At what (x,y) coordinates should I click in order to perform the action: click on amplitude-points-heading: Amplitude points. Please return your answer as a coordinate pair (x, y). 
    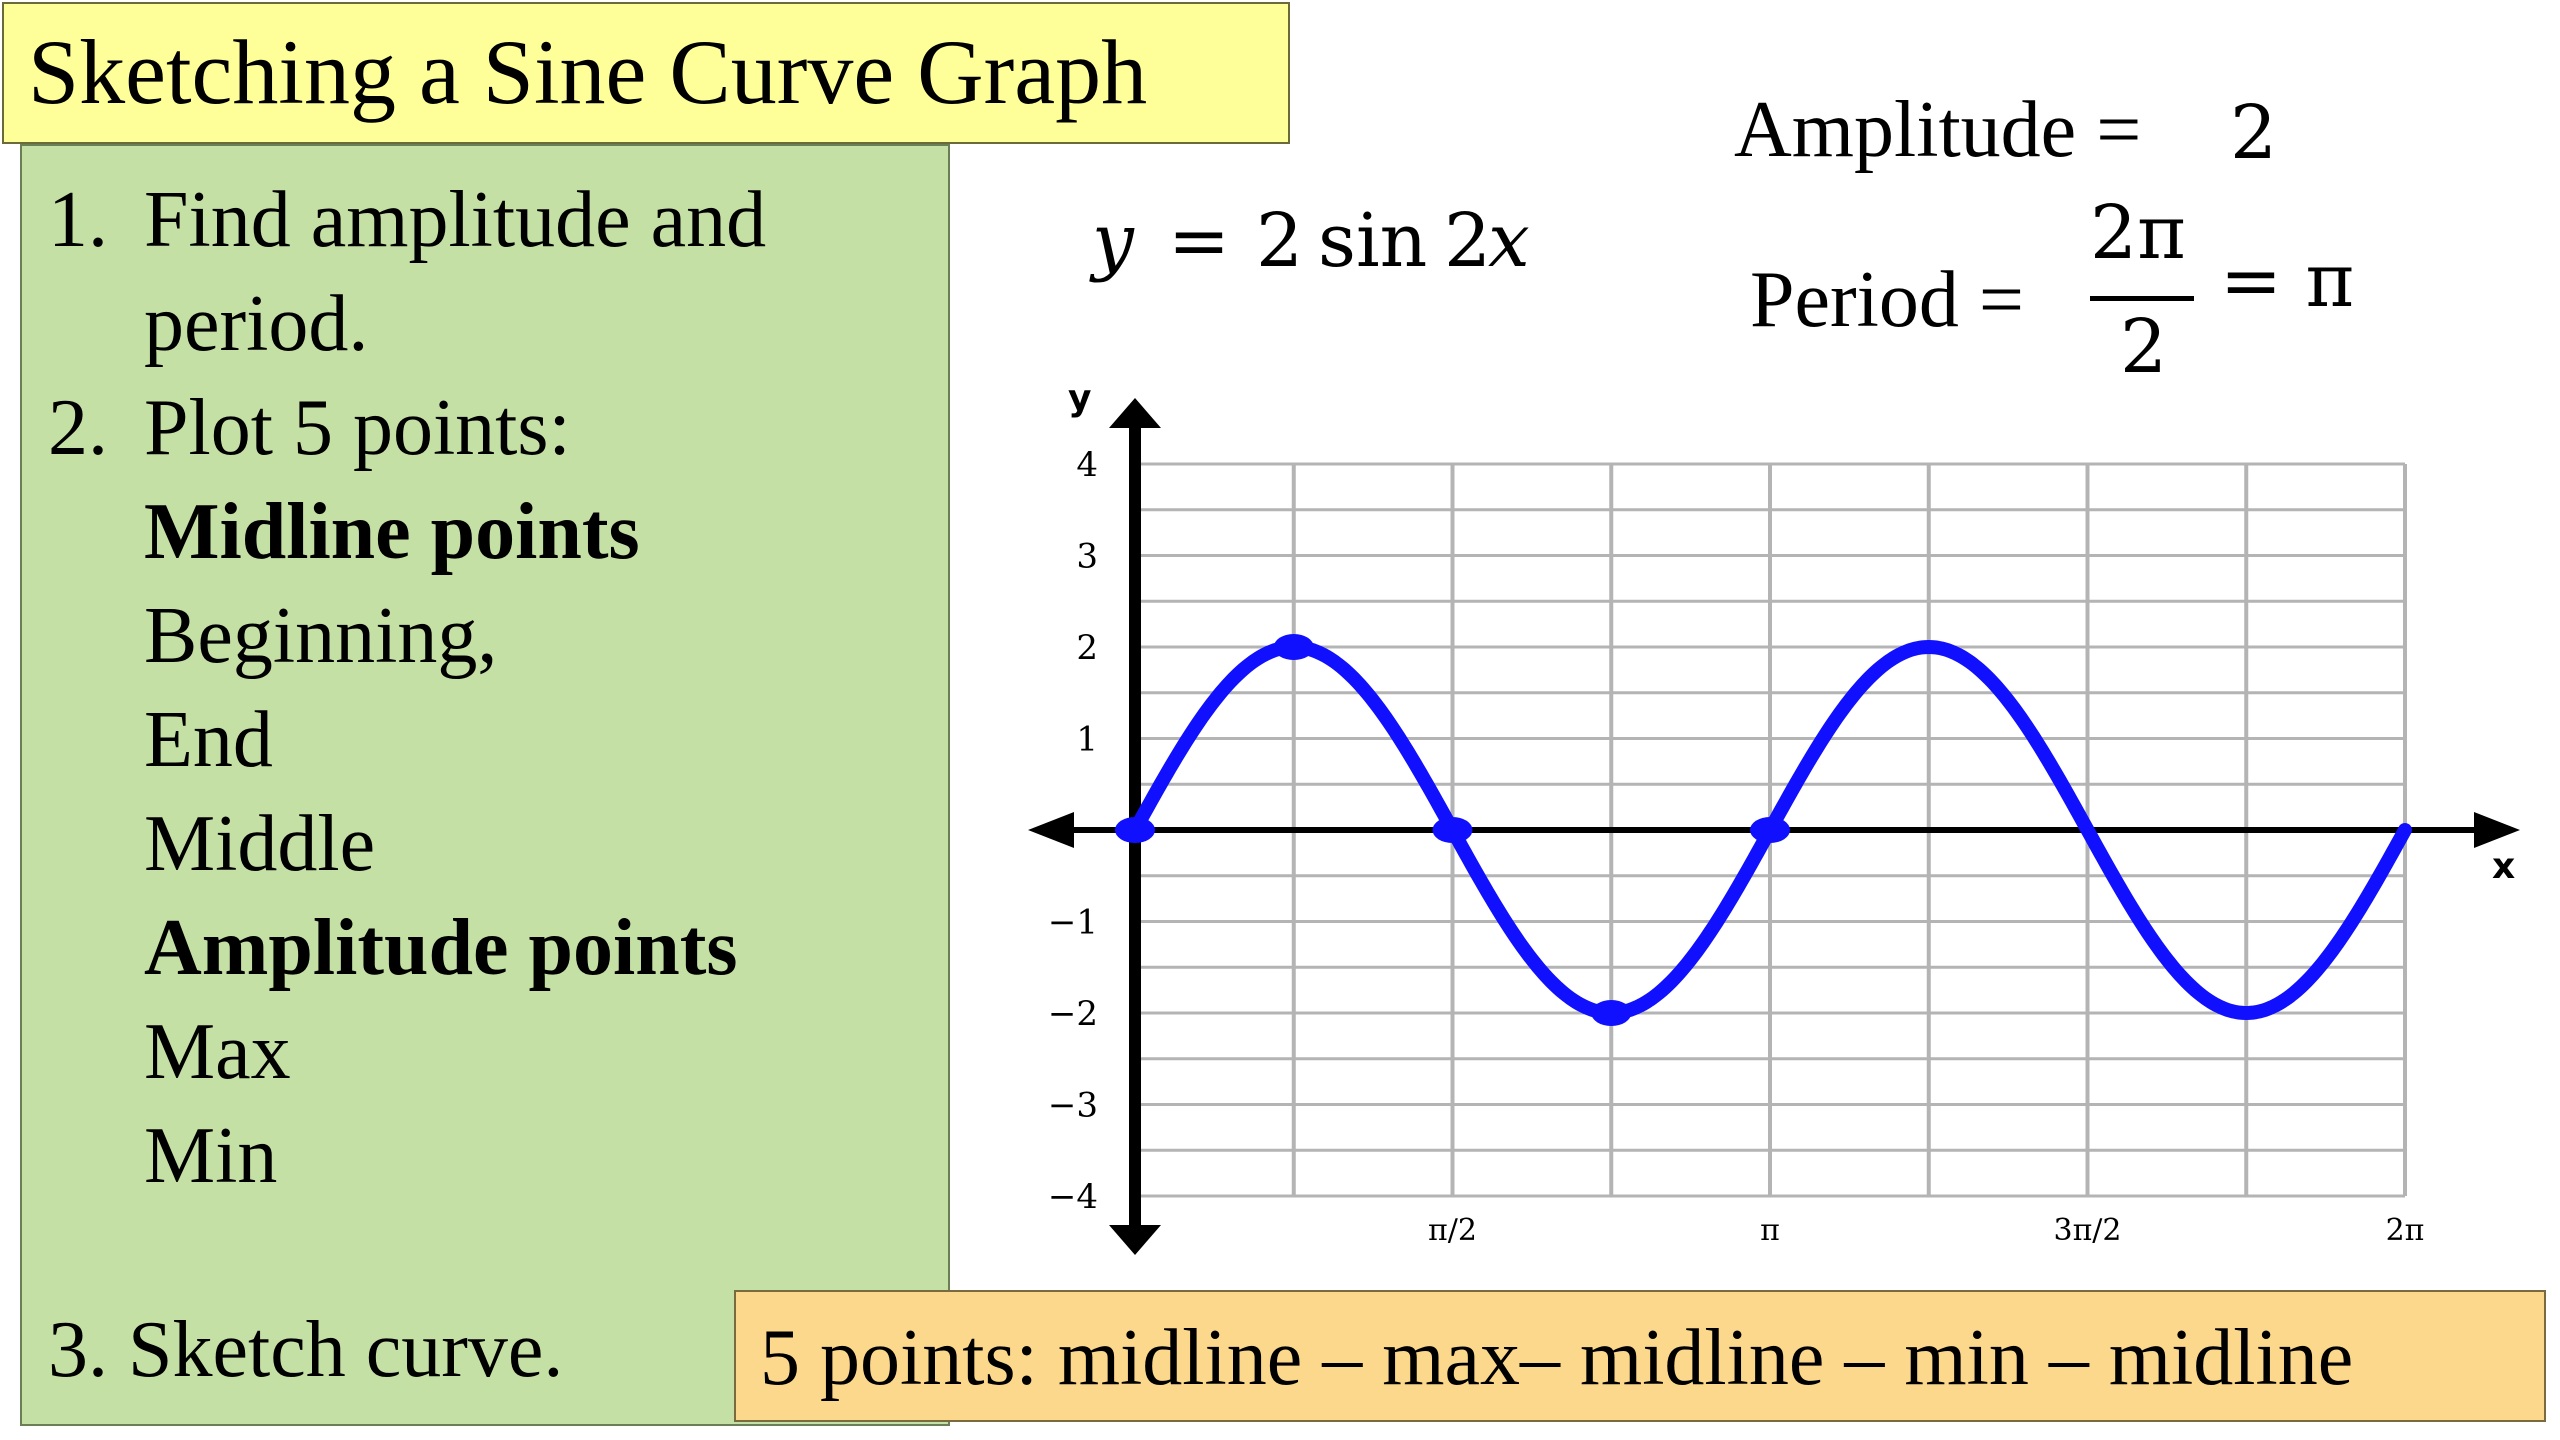
    Looking at the image, I should click on (441, 948).